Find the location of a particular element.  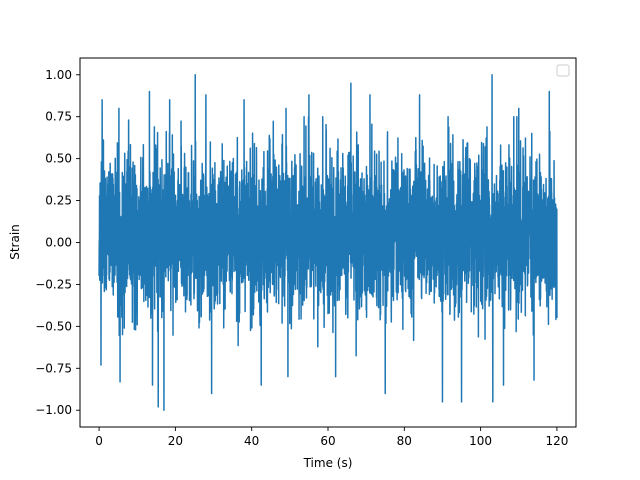

y-tick-label: 0.50 is located at coordinates (58, 159).